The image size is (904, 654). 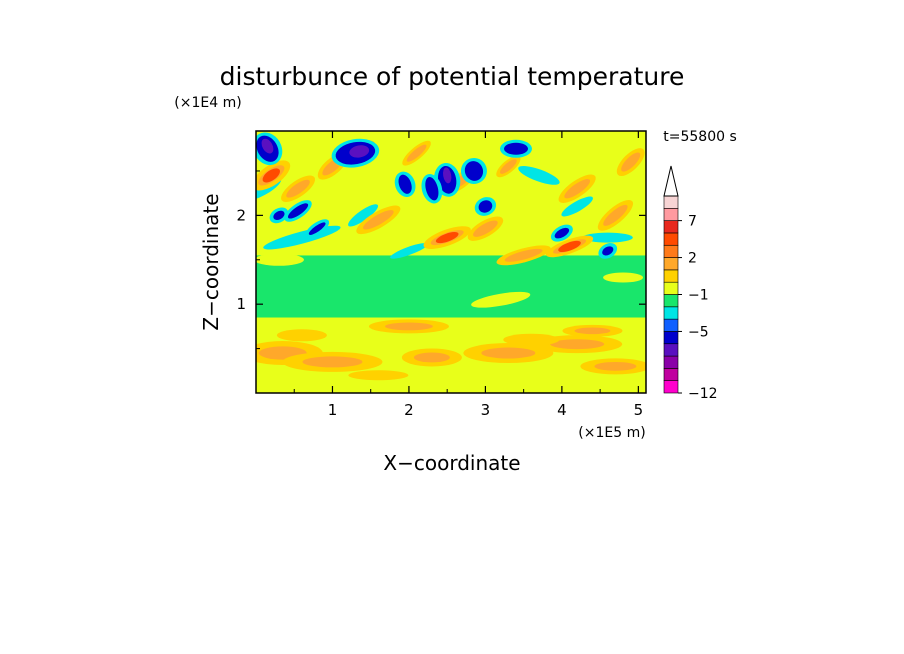 I want to click on colorbar-label: −12, so click(x=703, y=394).